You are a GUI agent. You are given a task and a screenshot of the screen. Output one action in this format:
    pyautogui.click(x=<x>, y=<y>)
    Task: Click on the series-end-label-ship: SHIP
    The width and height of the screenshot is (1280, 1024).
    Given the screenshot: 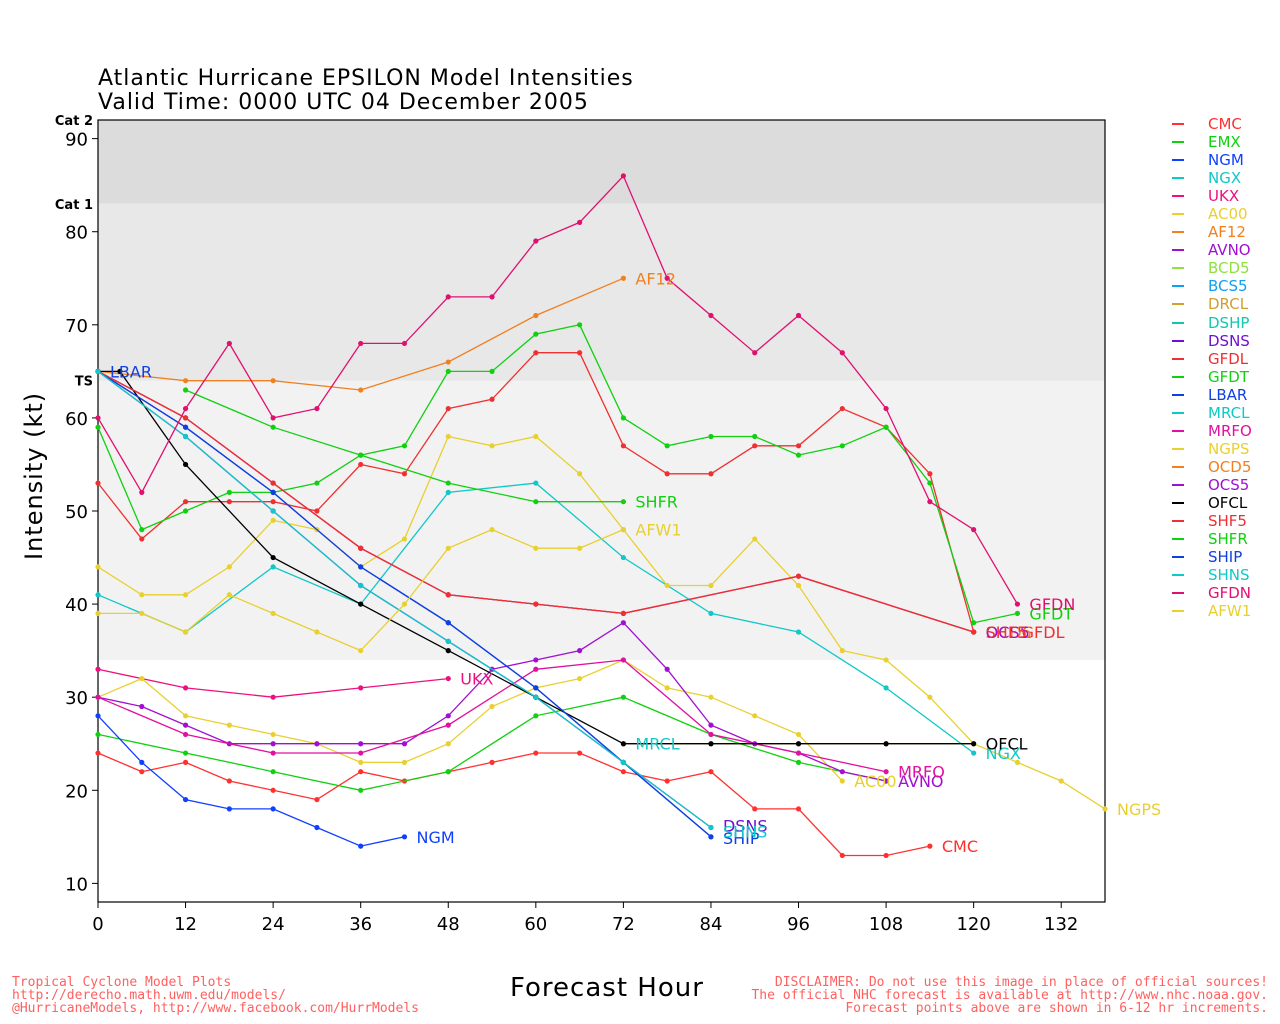 What is the action you would take?
    pyautogui.click(x=741, y=838)
    